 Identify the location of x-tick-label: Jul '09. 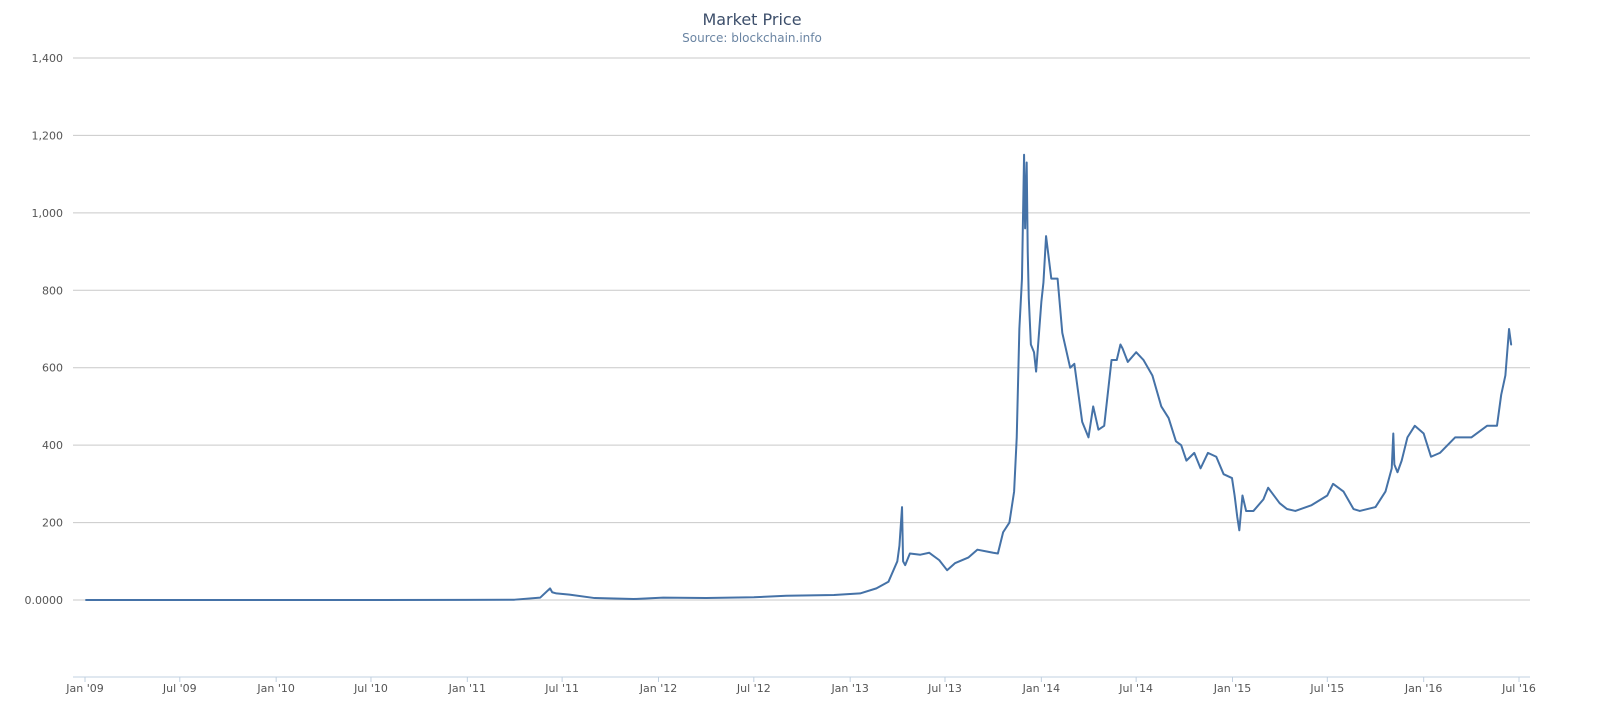
(179, 688).